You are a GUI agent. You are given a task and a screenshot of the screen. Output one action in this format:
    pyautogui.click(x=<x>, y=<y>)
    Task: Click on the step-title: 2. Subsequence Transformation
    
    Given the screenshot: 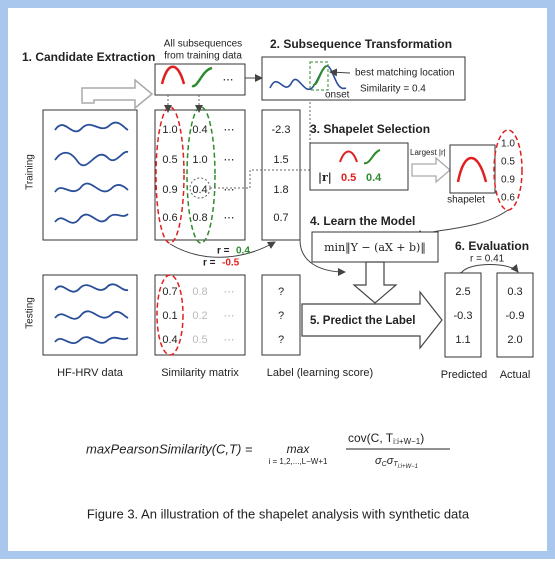 What is the action you would take?
    pyautogui.click(x=361, y=44)
    